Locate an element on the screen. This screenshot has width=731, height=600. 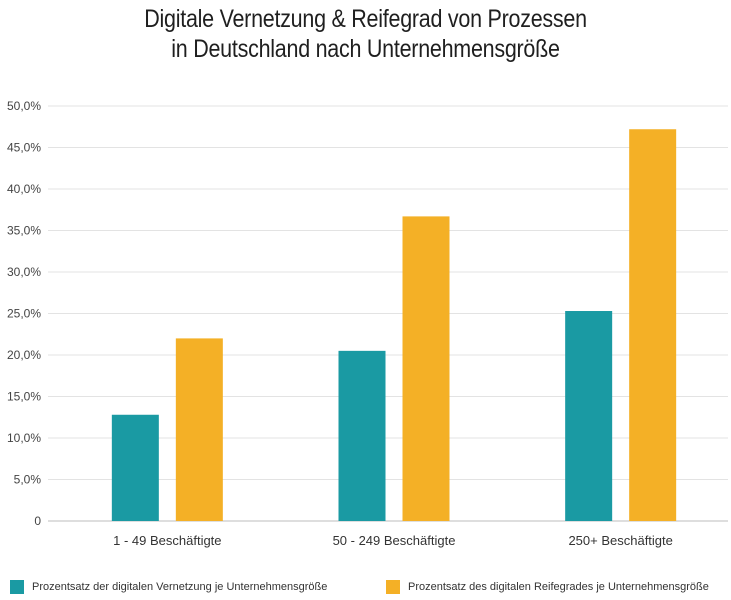
legend-swatch-vernetzung is located at coordinates (17, 587).